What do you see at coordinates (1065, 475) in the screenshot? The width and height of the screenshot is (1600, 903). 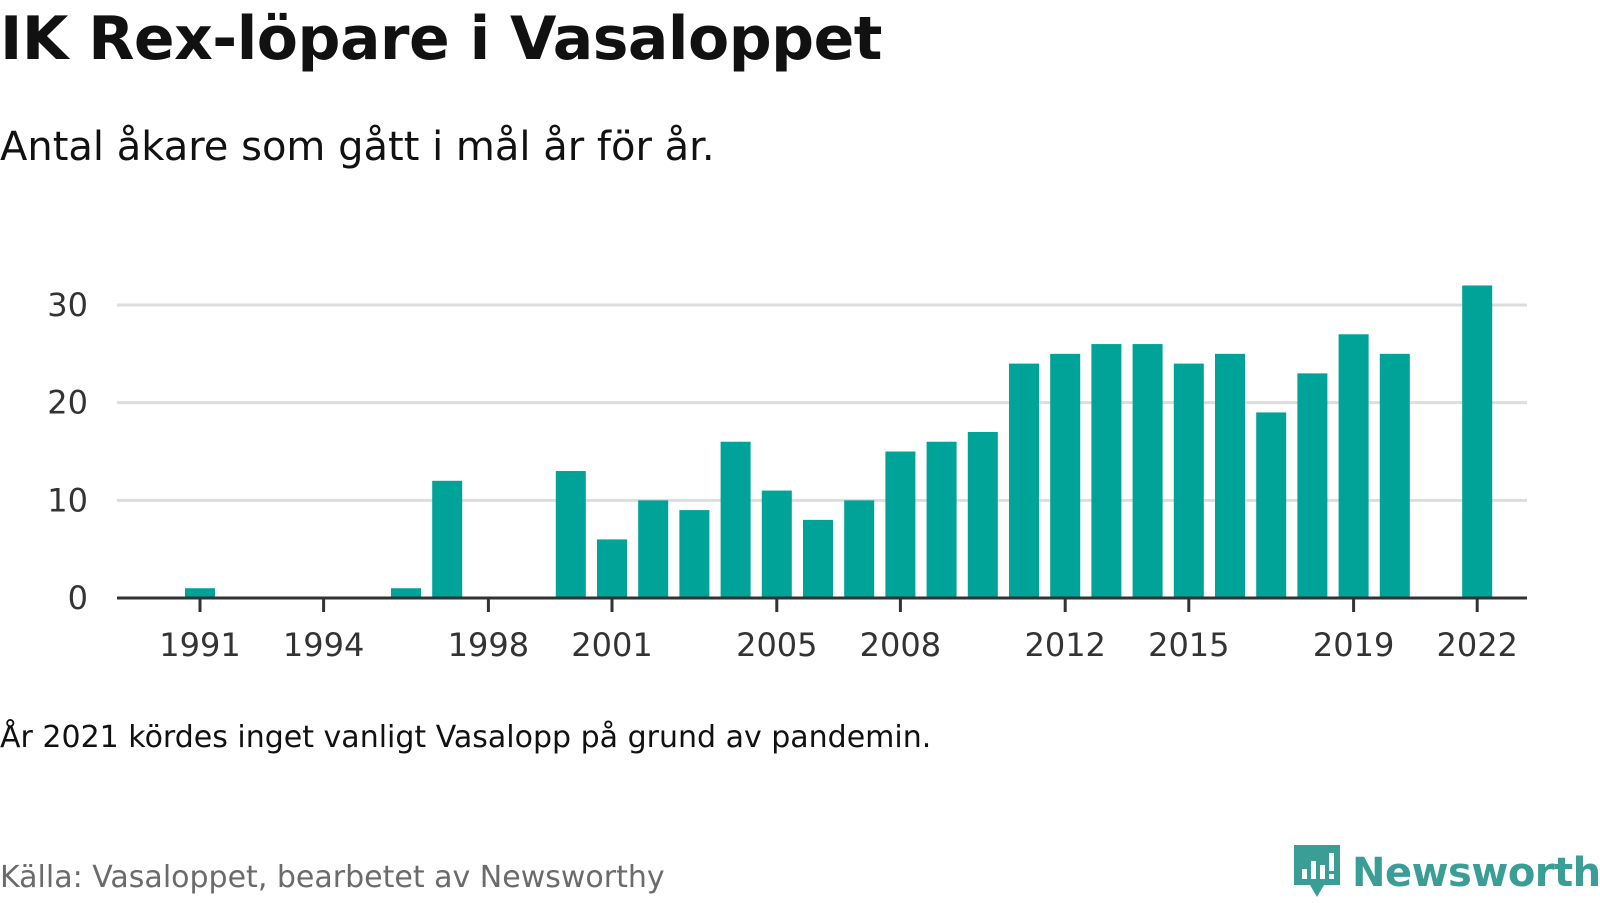 I see `bar-2012` at bounding box center [1065, 475].